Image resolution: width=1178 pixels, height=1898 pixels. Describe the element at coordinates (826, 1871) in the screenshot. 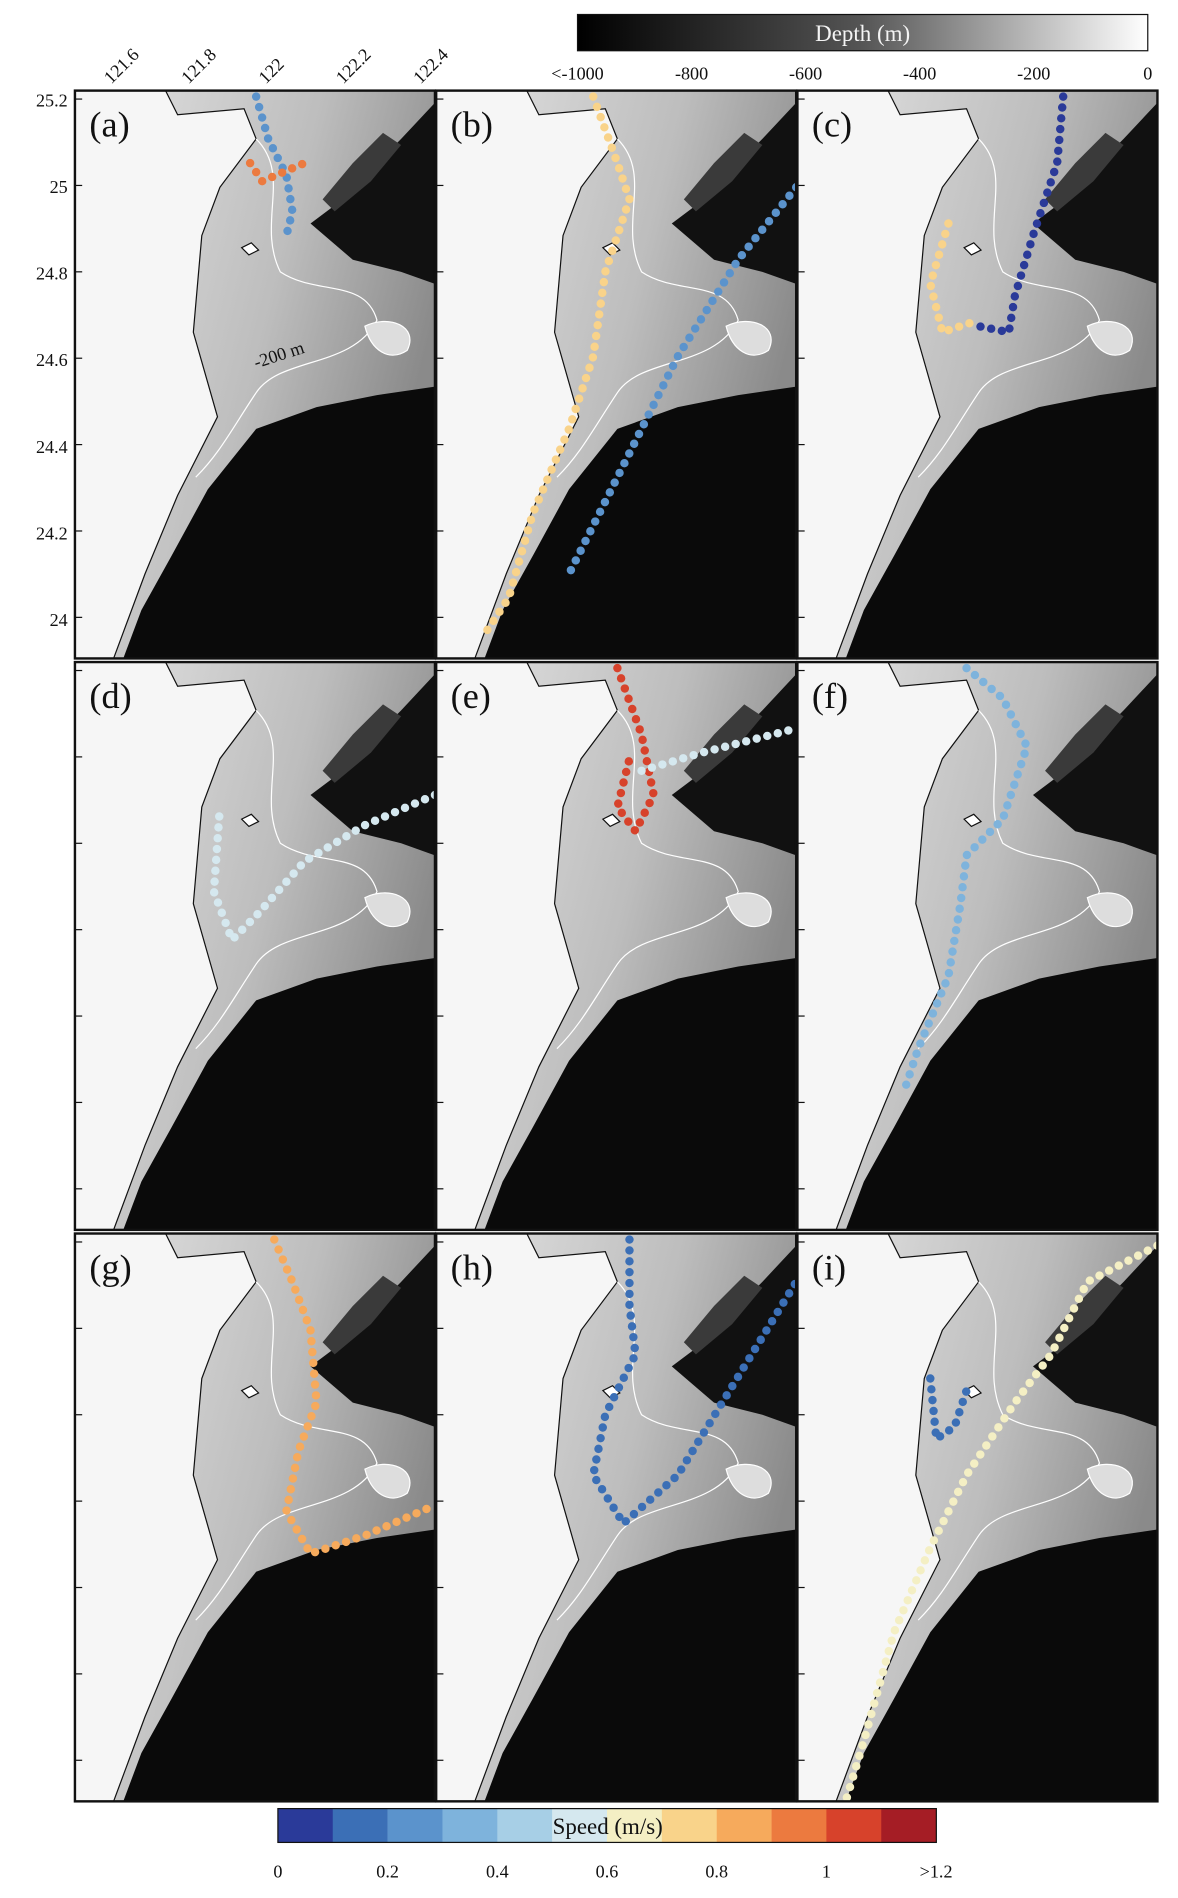

I see `speed-tick-label: 1` at that location.